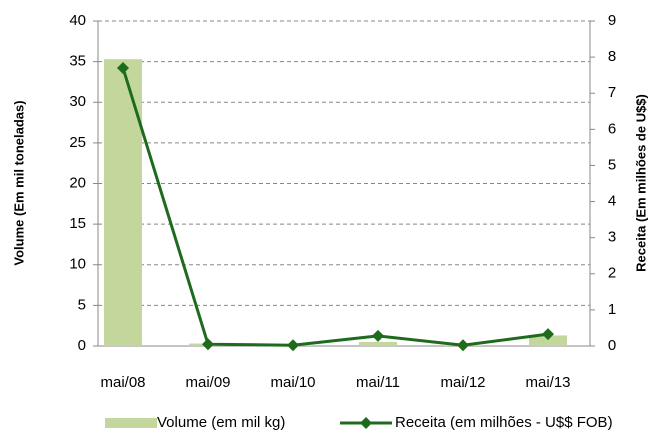 The image size is (650, 448). What do you see at coordinates (82, 345) in the screenshot?
I see `y-tick-label: 0` at bounding box center [82, 345].